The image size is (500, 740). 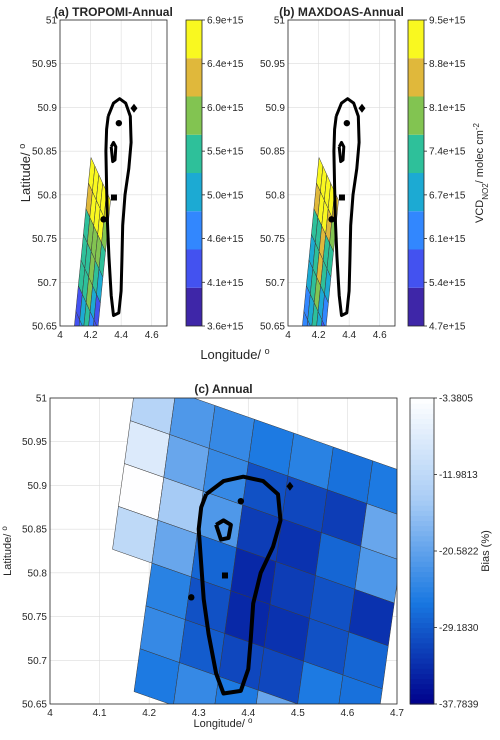 What do you see at coordinates (223, 723) in the screenshot?
I see `bottom-x-axis-label: Longitude/ o` at bounding box center [223, 723].